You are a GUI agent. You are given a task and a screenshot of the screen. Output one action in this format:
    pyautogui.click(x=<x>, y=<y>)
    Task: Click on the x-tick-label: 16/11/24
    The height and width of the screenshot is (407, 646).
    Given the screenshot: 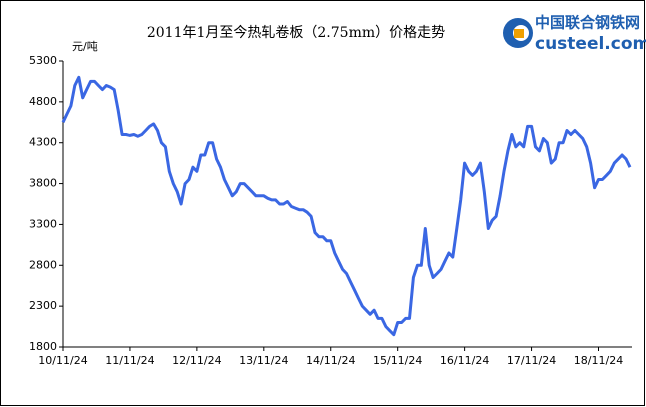 What is the action you would take?
    pyautogui.click(x=464, y=360)
    